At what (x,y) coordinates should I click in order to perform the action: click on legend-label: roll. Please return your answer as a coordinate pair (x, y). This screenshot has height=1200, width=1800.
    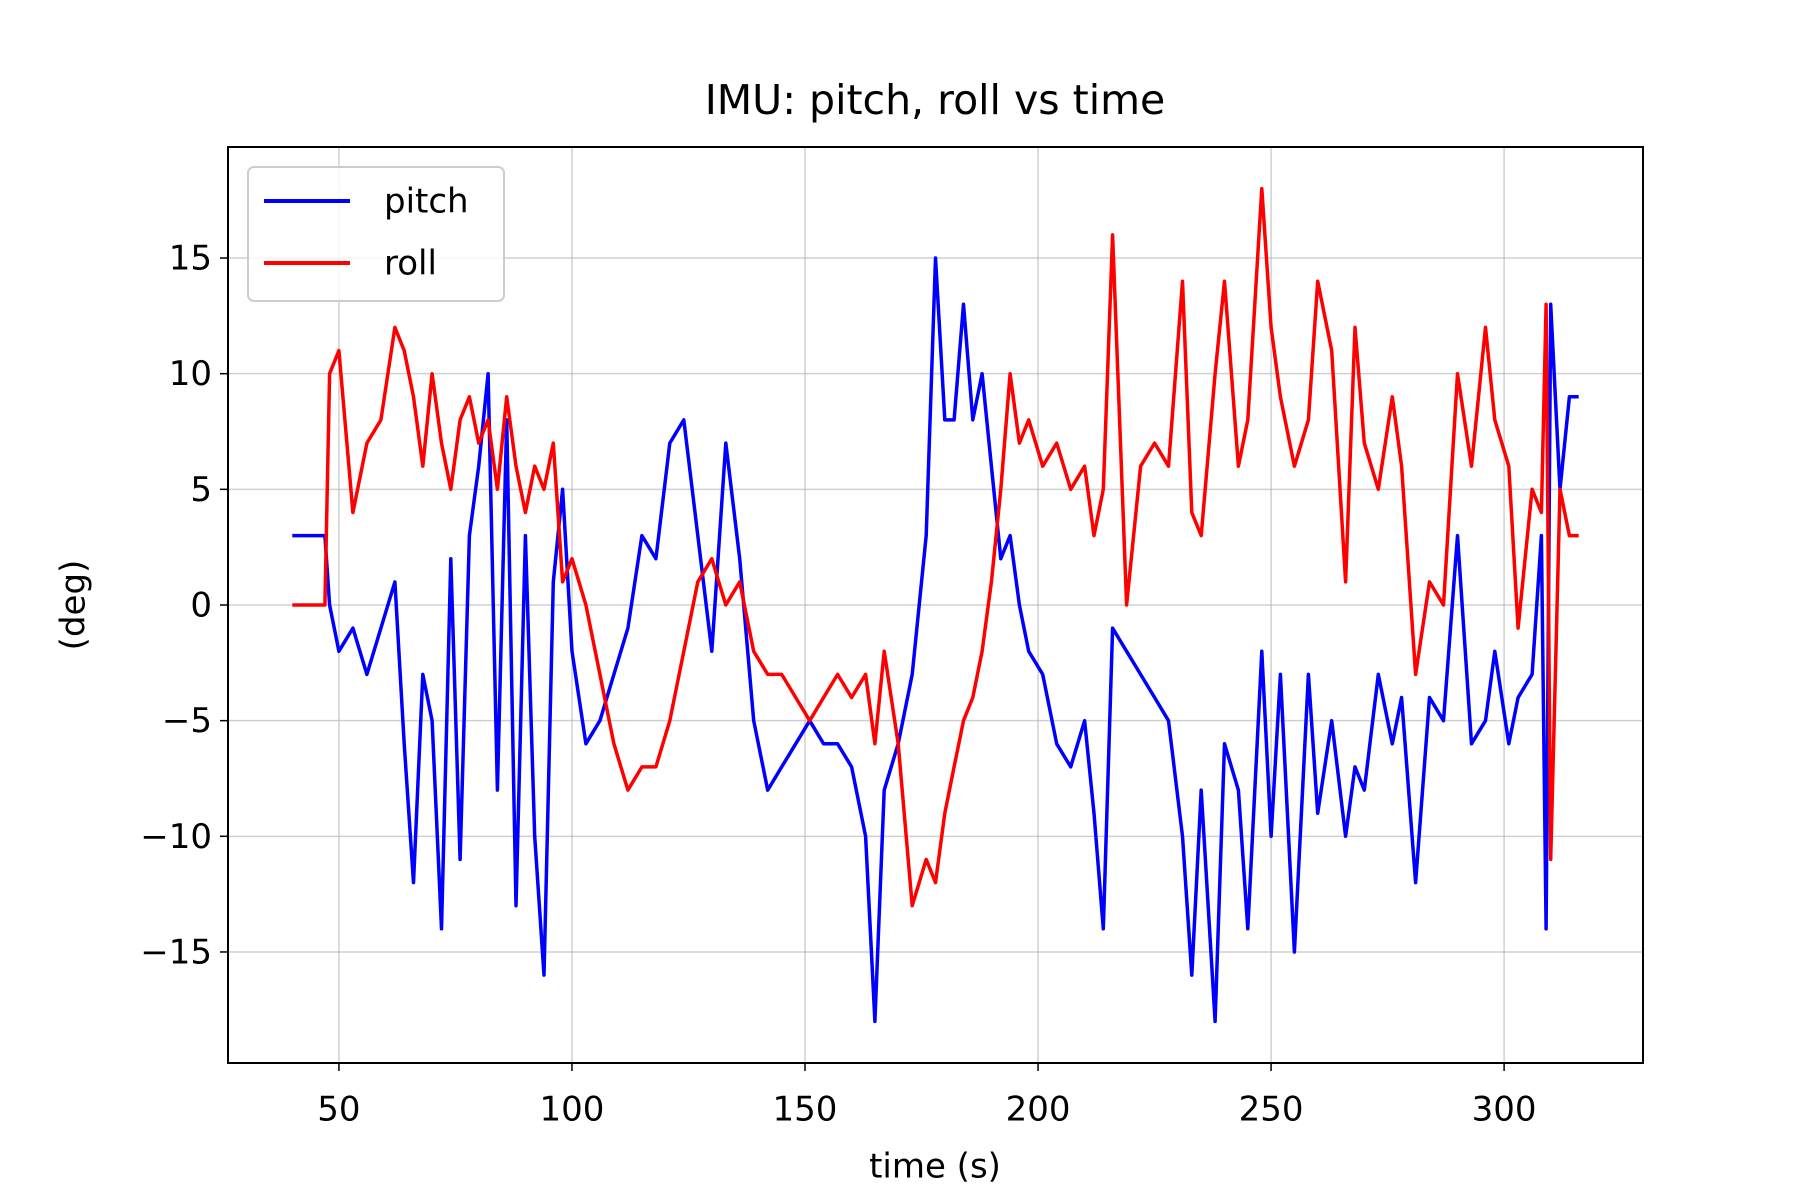
    Looking at the image, I should click on (410, 264).